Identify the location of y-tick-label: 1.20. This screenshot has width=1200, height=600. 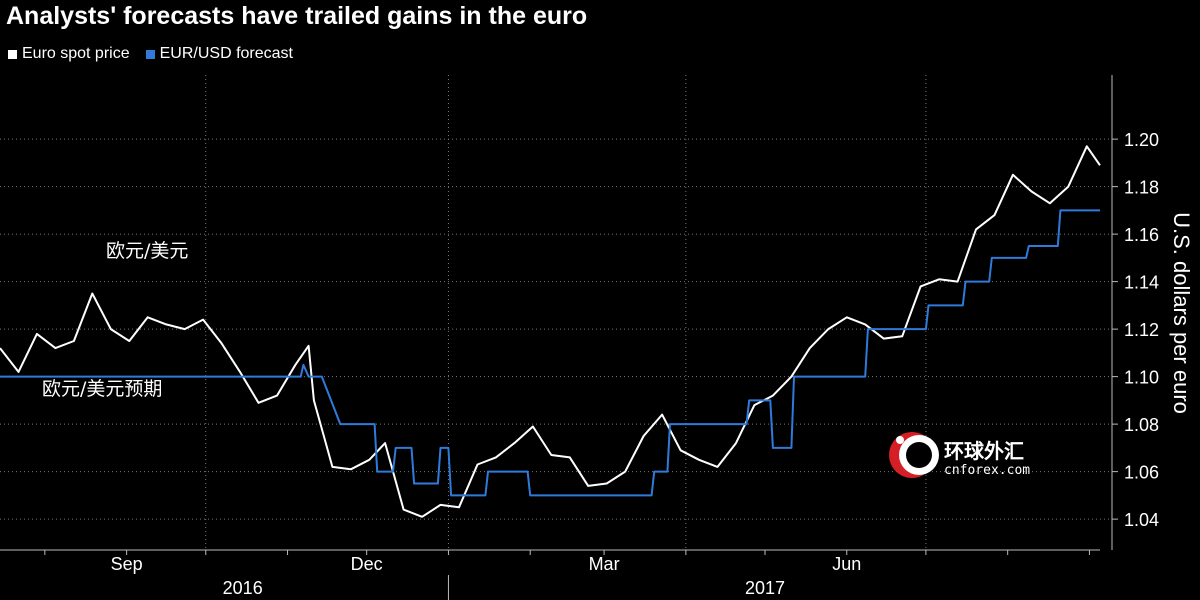
(1141, 140).